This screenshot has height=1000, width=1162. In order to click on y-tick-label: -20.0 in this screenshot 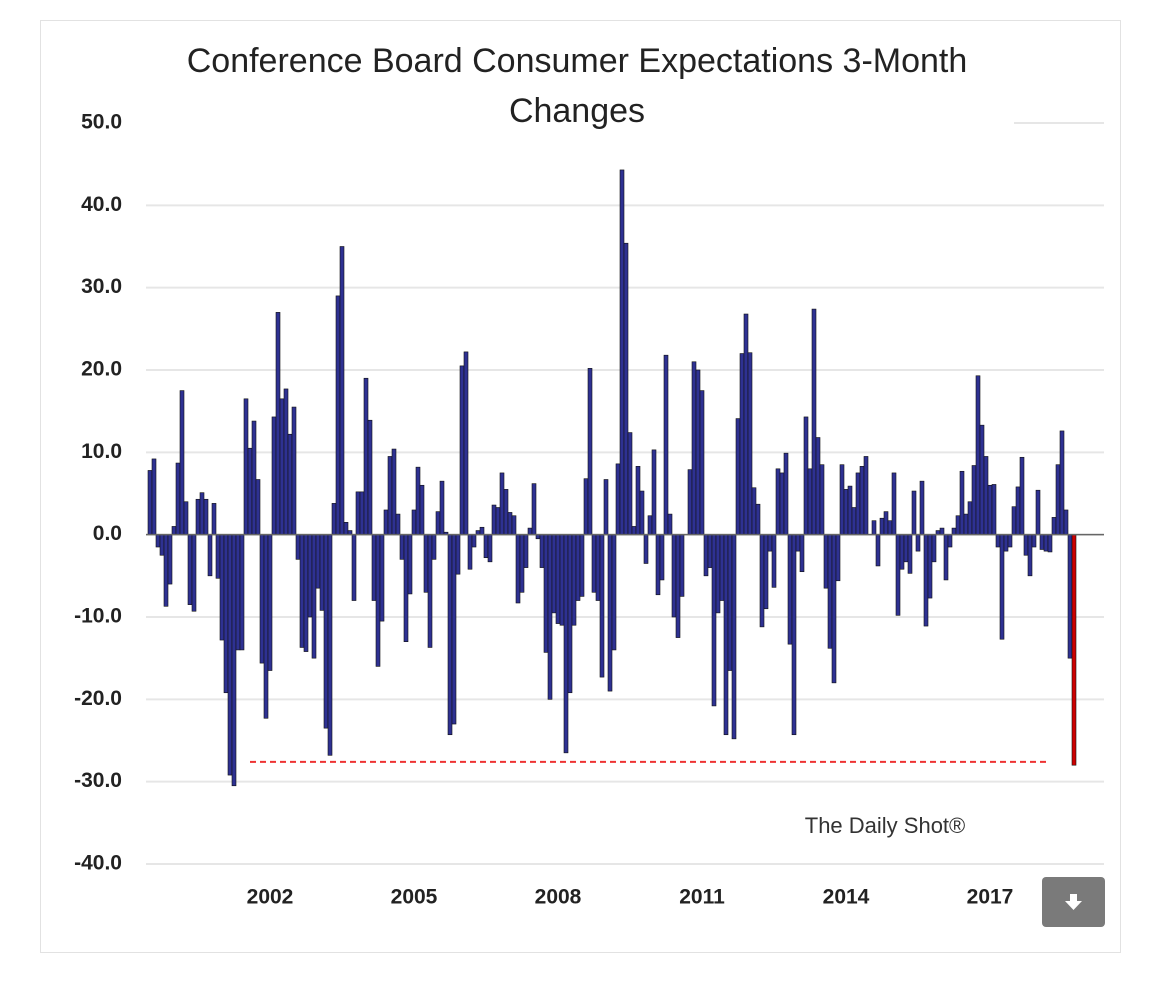, I will do `click(98, 698)`.